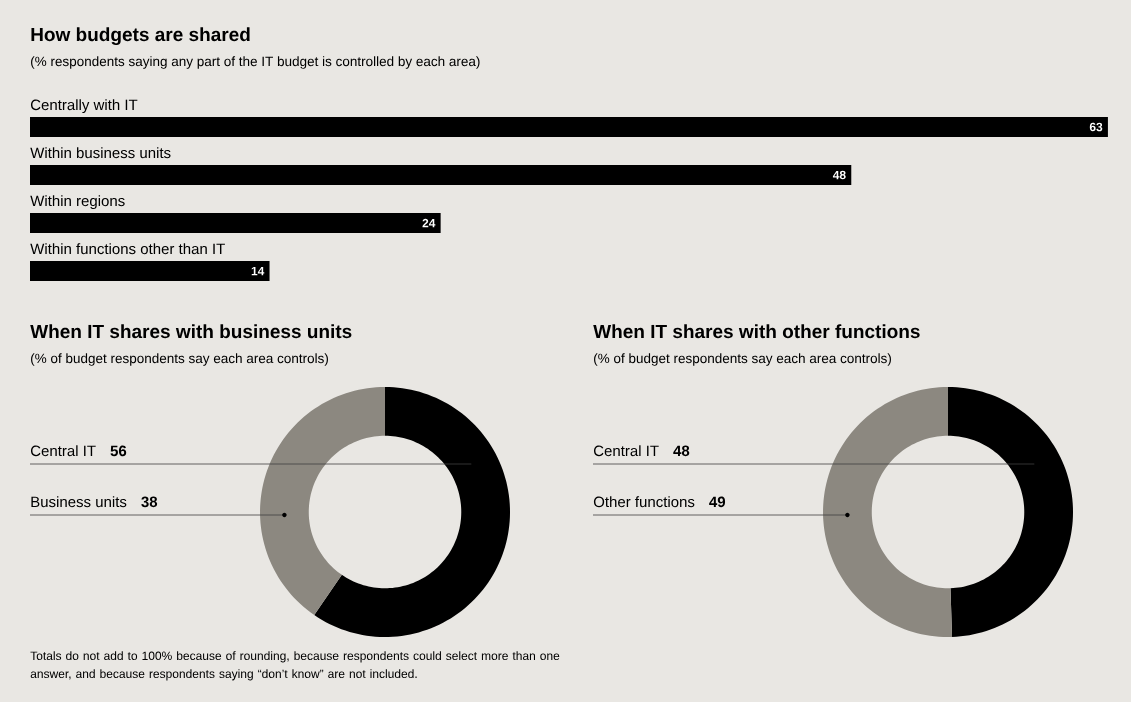 The image size is (1131, 702). Describe the element at coordinates (295, 666) in the screenshot. I see `text: Totals do not add to 100% because of rounding, because respondents could select more than one answer, and because respondents saying “don’t know” are not included.` at that location.